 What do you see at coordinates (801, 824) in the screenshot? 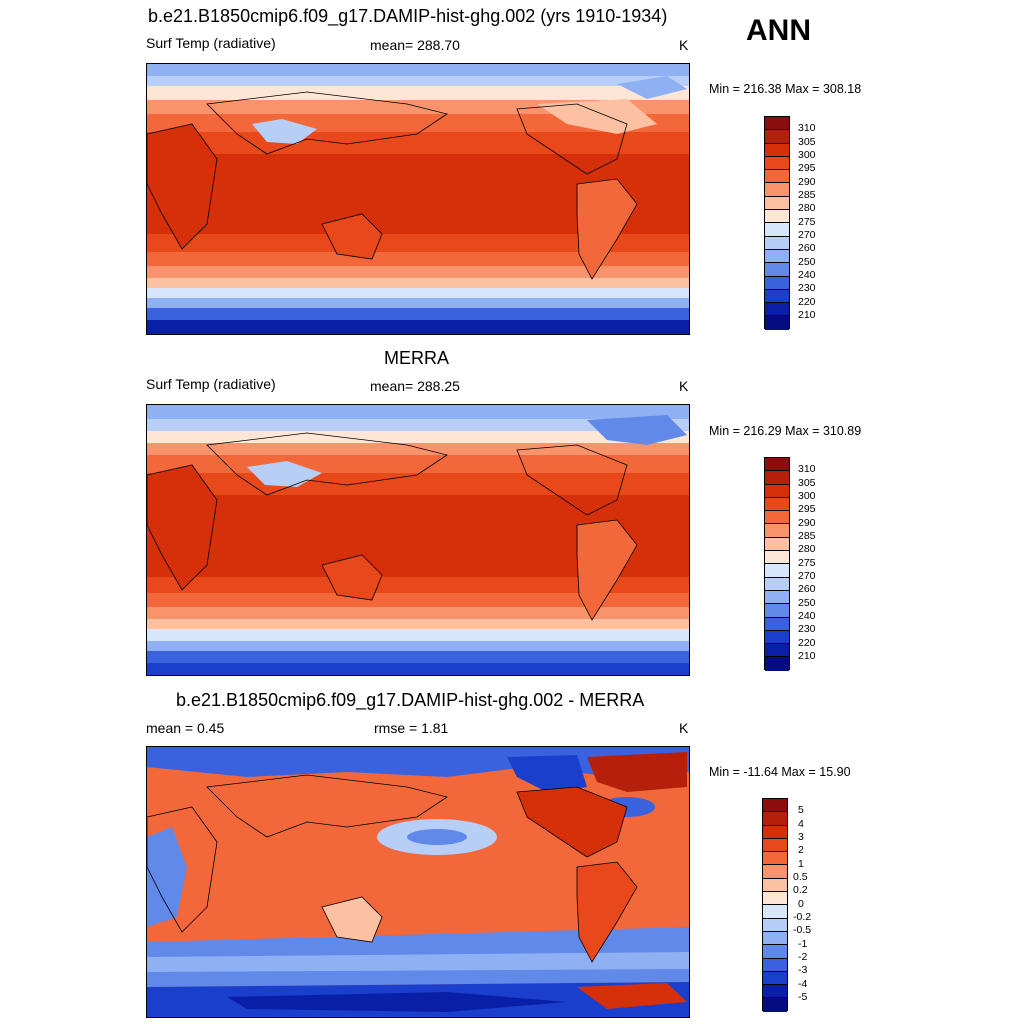
I see `panel3-colorbar-tick: 4` at bounding box center [801, 824].